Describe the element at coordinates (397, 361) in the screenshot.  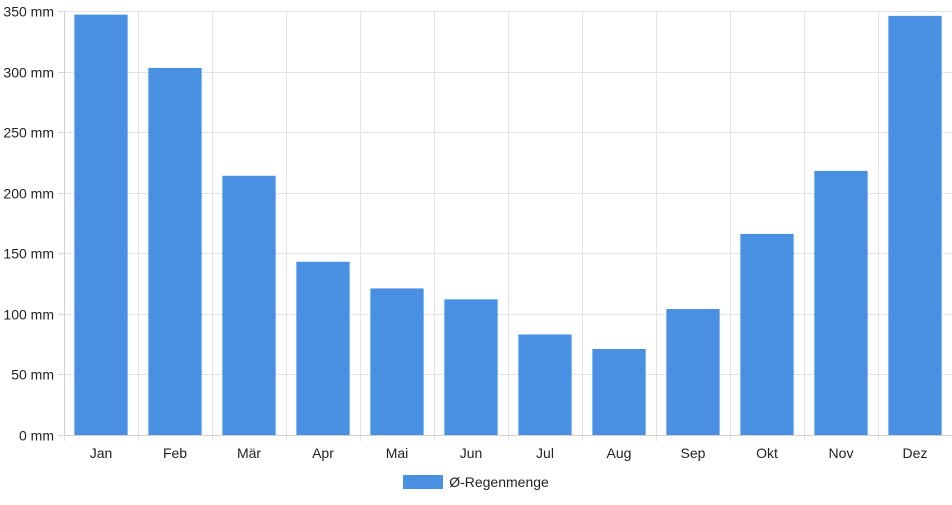
I see `bar-Mai` at that location.